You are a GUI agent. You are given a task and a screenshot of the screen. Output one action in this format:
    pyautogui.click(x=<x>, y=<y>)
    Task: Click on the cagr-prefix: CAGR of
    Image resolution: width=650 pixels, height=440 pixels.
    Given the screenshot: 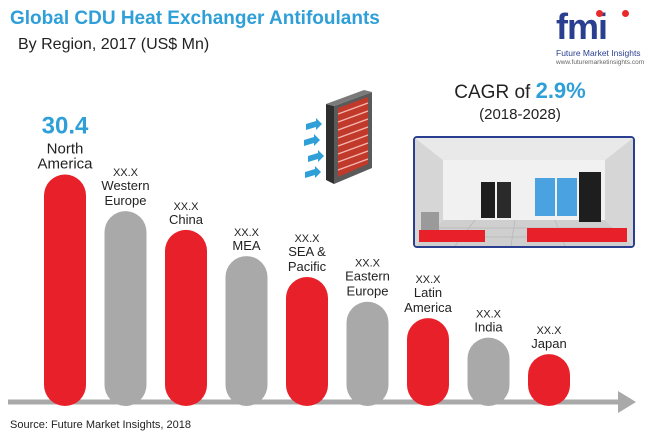 What is the action you would take?
    pyautogui.click(x=495, y=92)
    